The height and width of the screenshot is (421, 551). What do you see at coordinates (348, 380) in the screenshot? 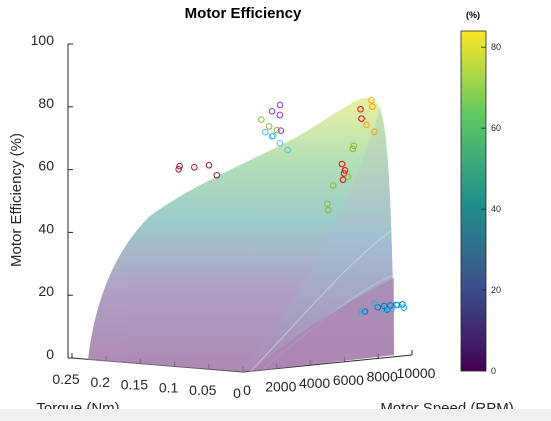
I see `speed-tick-label: 6000` at bounding box center [348, 380].